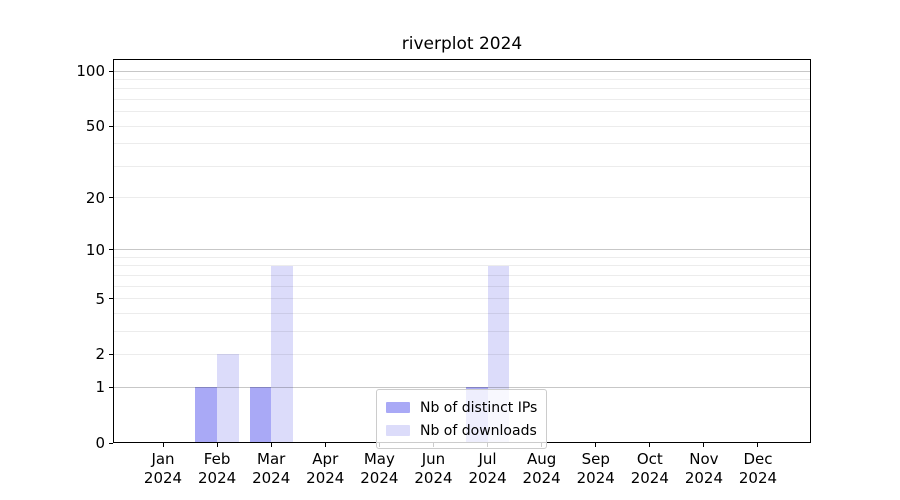 This screenshot has width=900, height=500. Describe the element at coordinates (596, 445) in the screenshot. I see `x-tick-mark-sep` at that location.